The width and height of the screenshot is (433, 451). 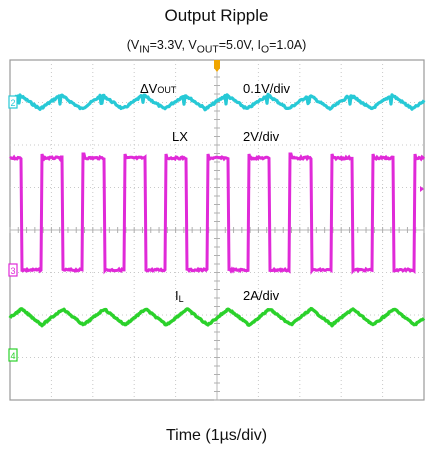 What do you see at coordinates (261, 295) in the screenshot?
I see `il-scale-label: 2A/div` at bounding box center [261, 295].